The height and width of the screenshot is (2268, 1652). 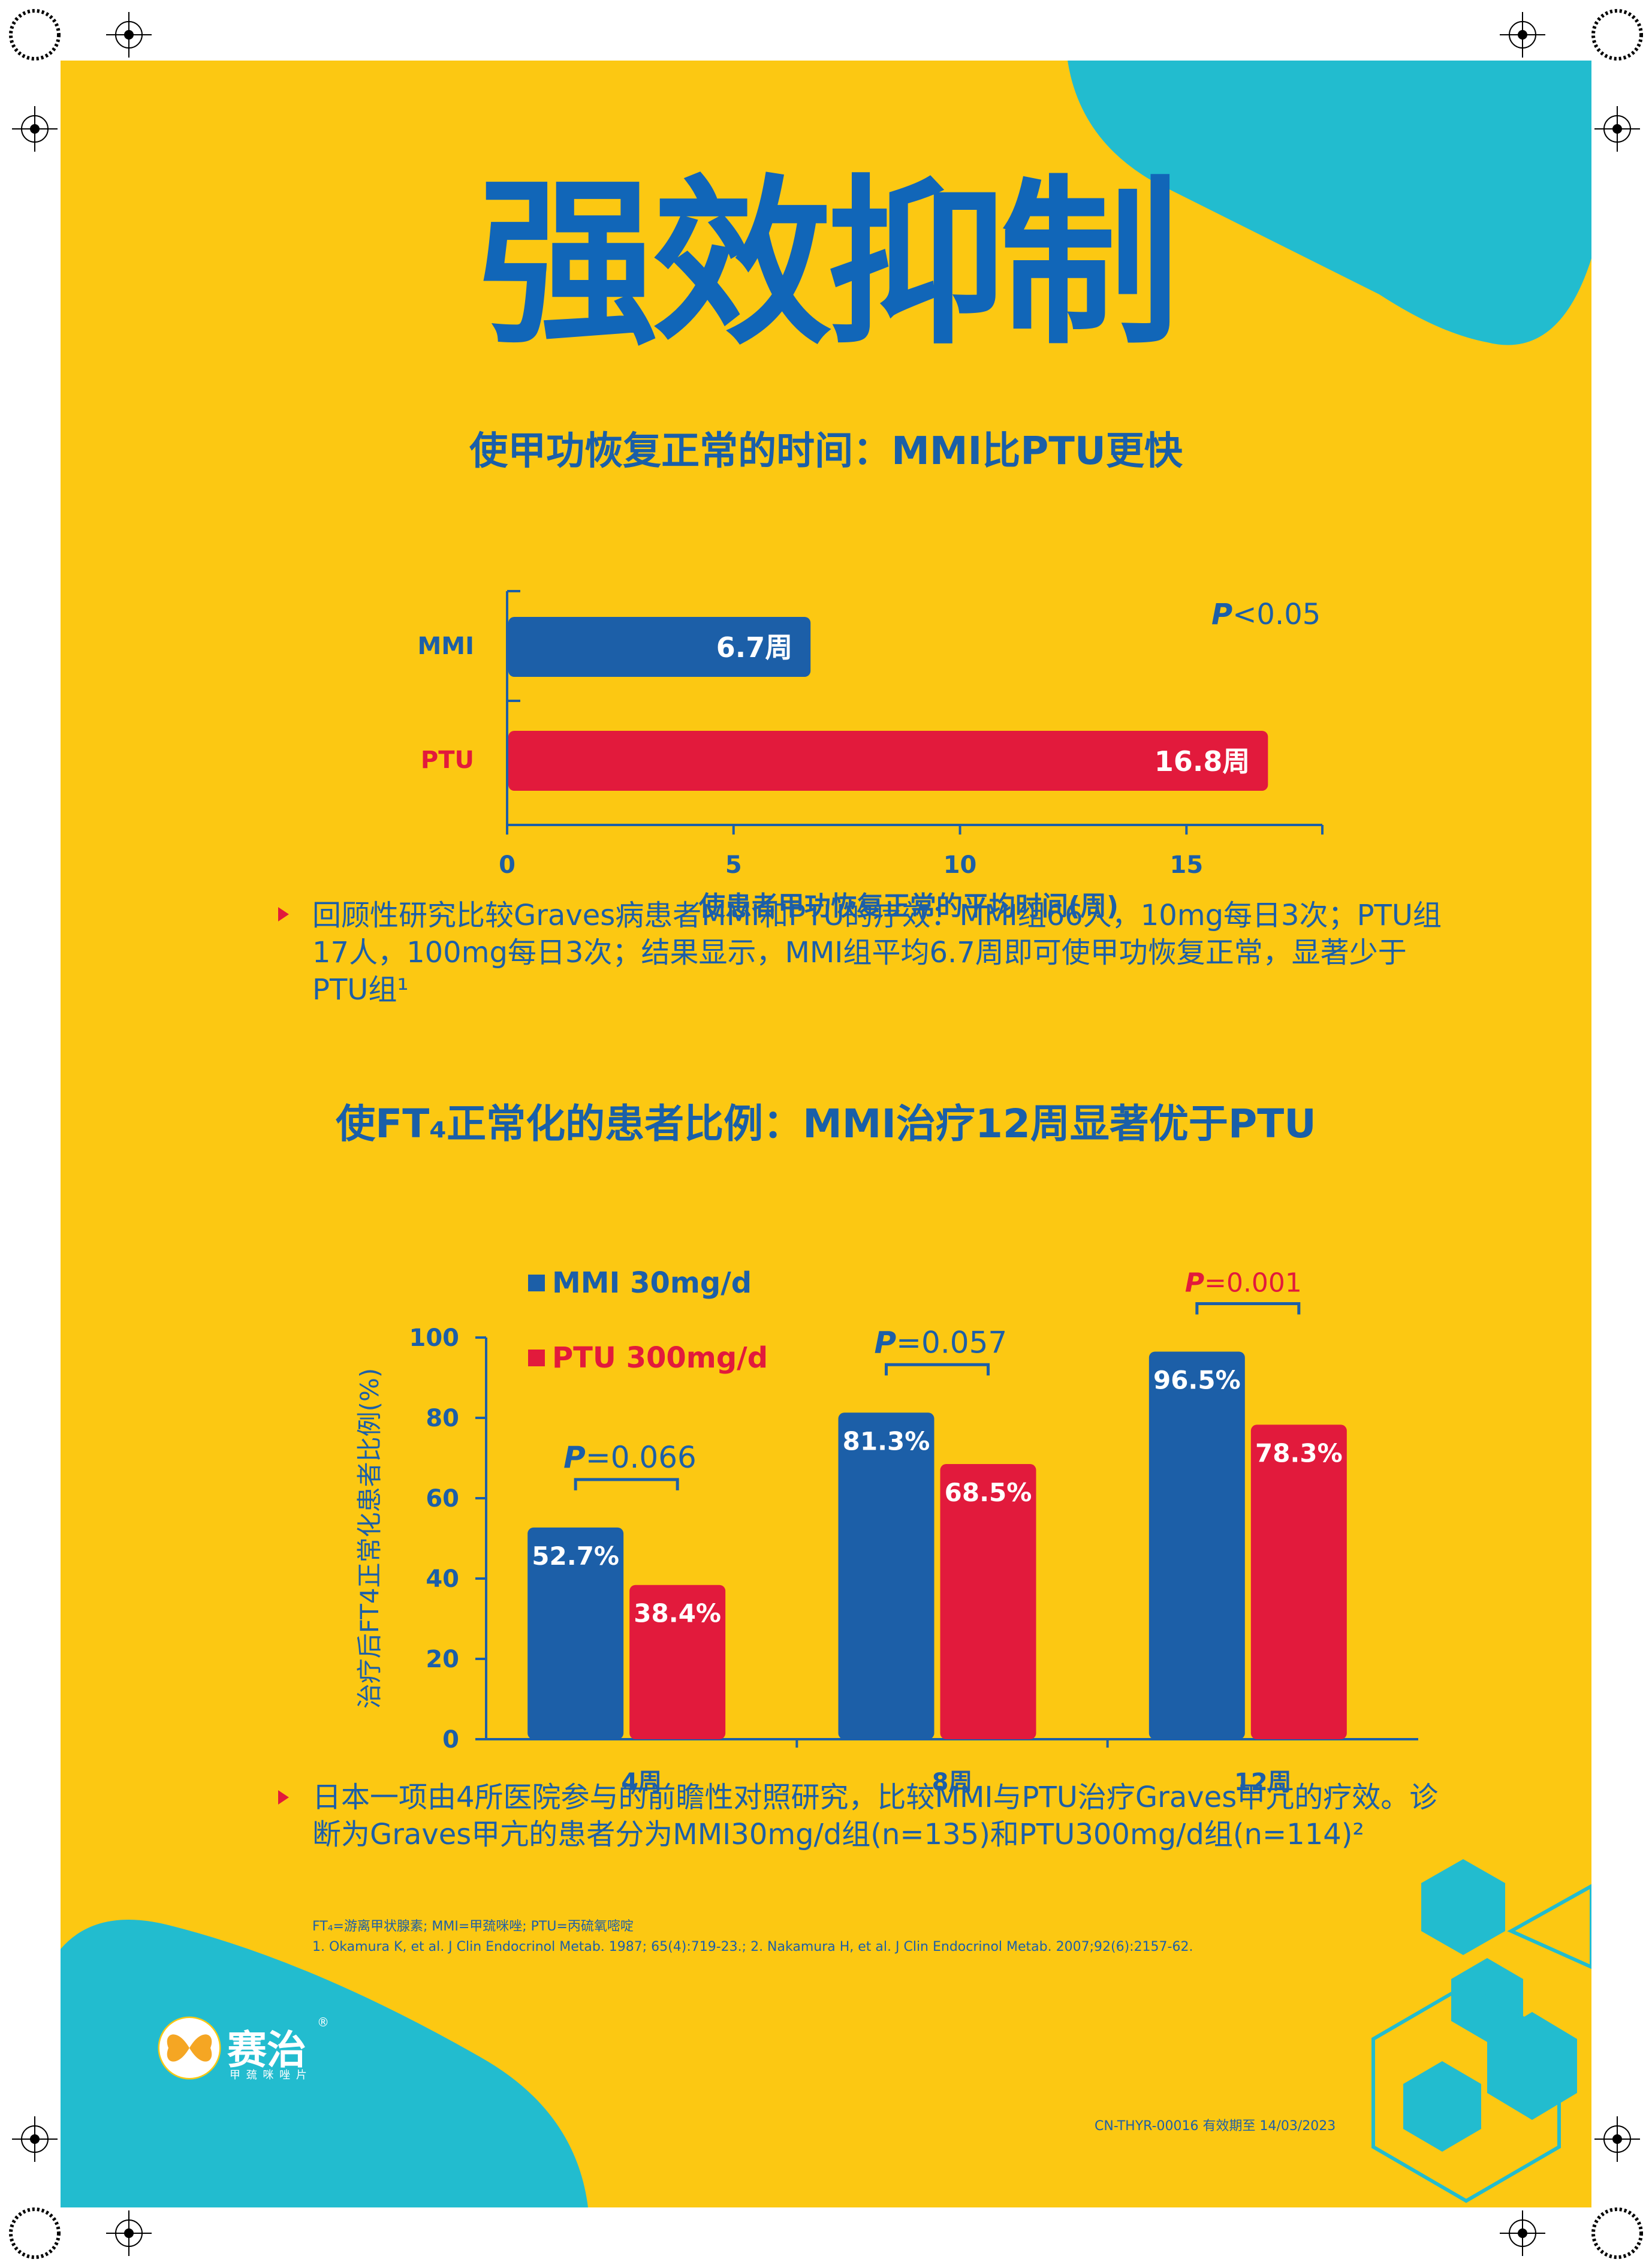 What do you see at coordinates (1263, 1782) in the screenshot?
I see `x-tick-label: 12周` at bounding box center [1263, 1782].